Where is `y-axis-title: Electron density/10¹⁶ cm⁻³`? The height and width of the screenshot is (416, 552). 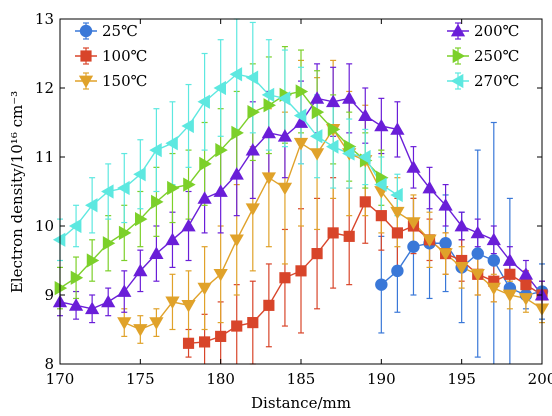
y-axis-title: Electron density/10¹⁶ cm⁻³ is located at coordinates (17, 192).